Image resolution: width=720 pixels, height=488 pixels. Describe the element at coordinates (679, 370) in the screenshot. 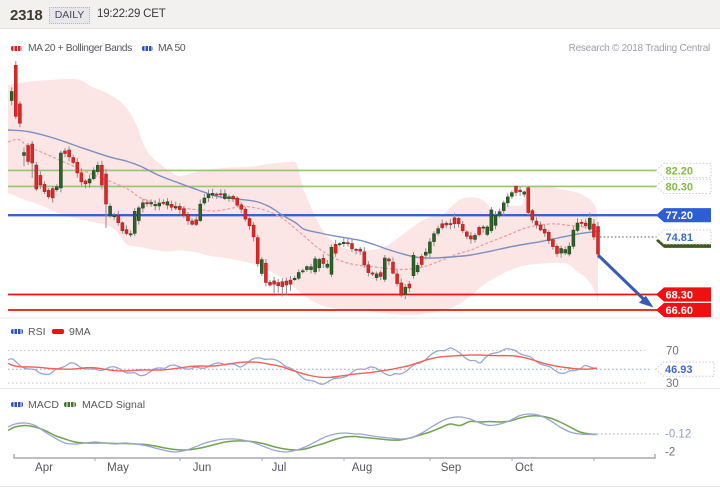

I see `svg-text: 46.93` at that location.